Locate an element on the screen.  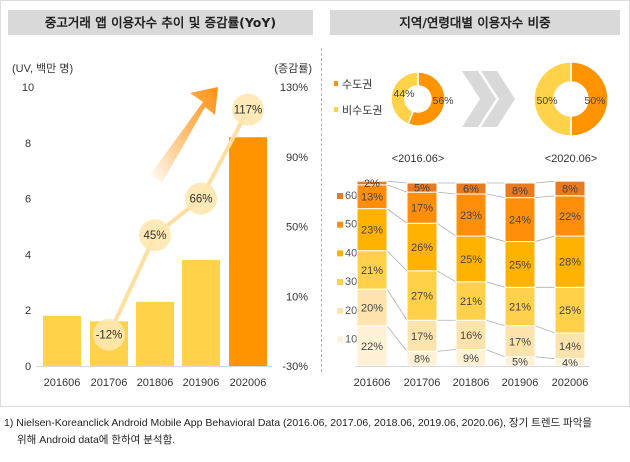
segment-data-label: 25% is located at coordinates (471, 260).